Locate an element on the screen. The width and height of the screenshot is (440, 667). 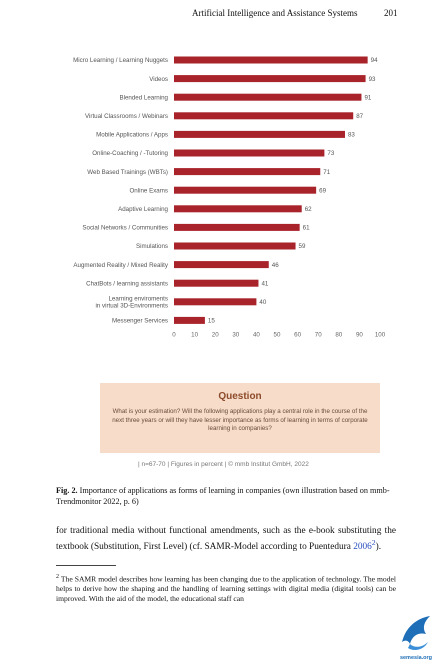
category-label: ChatBots / learning assistants is located at coordinates (127, 283).